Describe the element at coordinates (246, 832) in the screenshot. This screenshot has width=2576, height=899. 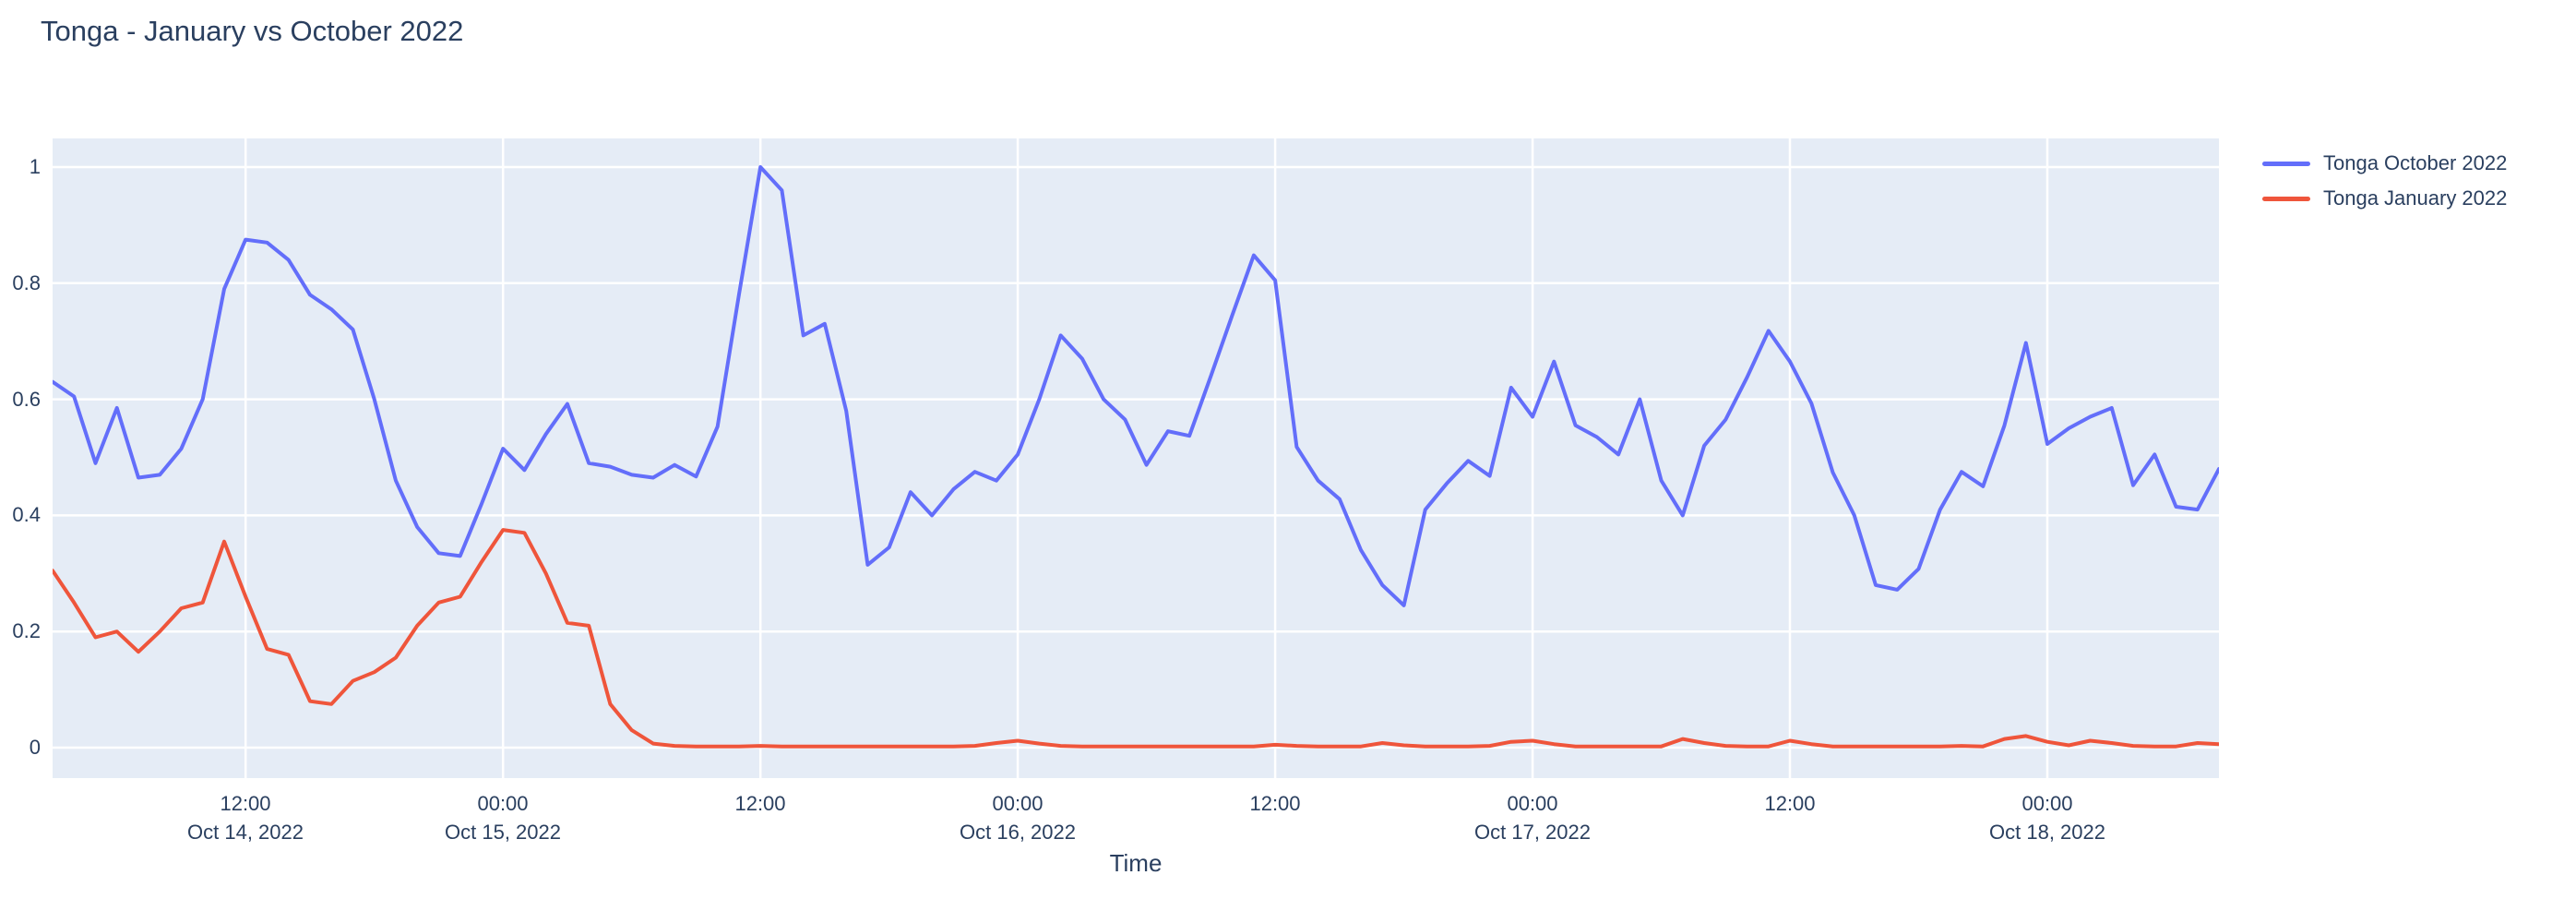
I see `x-tick-date: Oct 14, 2022` at that location.